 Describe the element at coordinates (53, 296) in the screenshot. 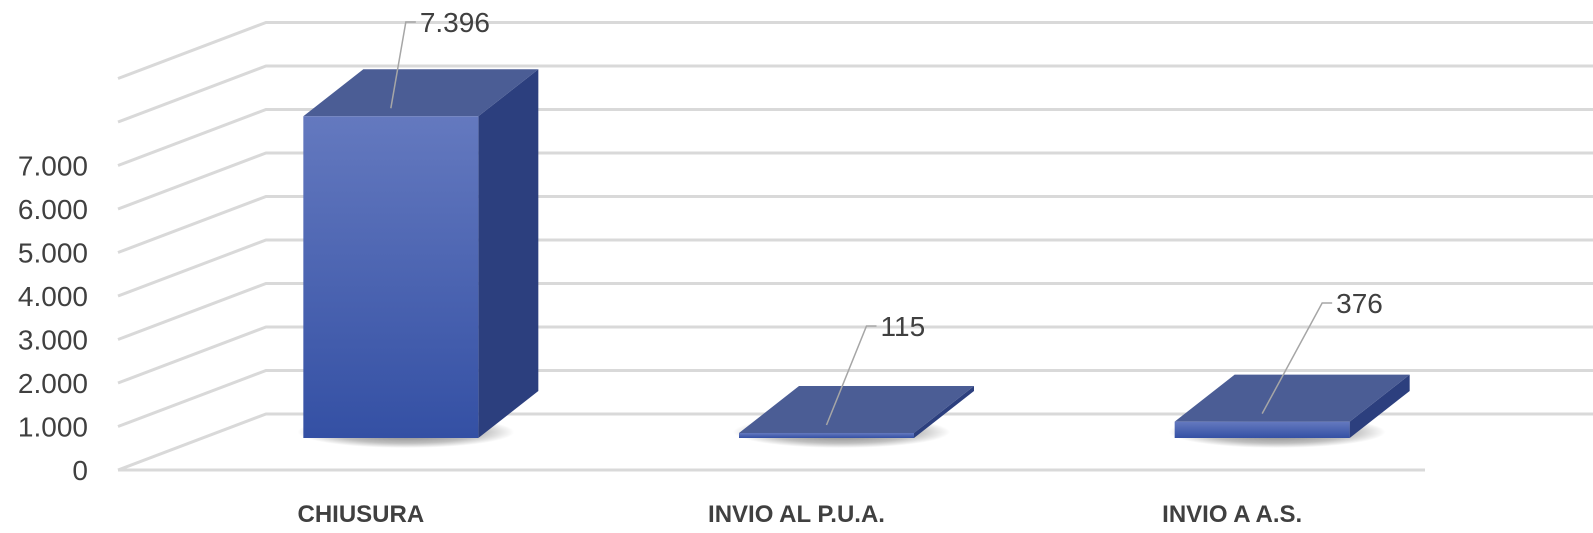

I see `y-tick-label: 4.000` at that location.